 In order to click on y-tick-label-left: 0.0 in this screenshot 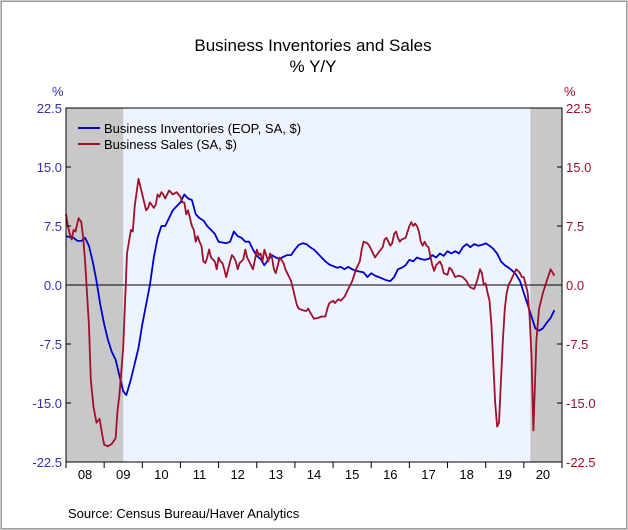, I will do `click(53, 285)`.